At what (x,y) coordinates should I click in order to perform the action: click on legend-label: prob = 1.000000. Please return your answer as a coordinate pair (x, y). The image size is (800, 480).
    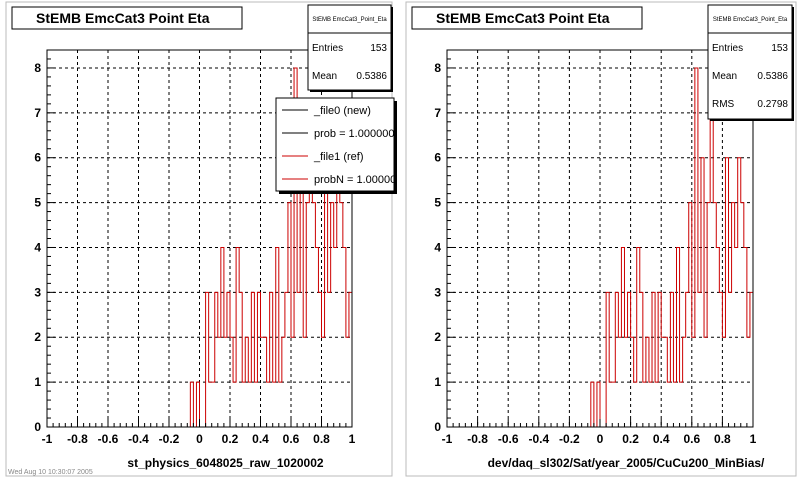
    Looking at the image, I should click on (354, 134).